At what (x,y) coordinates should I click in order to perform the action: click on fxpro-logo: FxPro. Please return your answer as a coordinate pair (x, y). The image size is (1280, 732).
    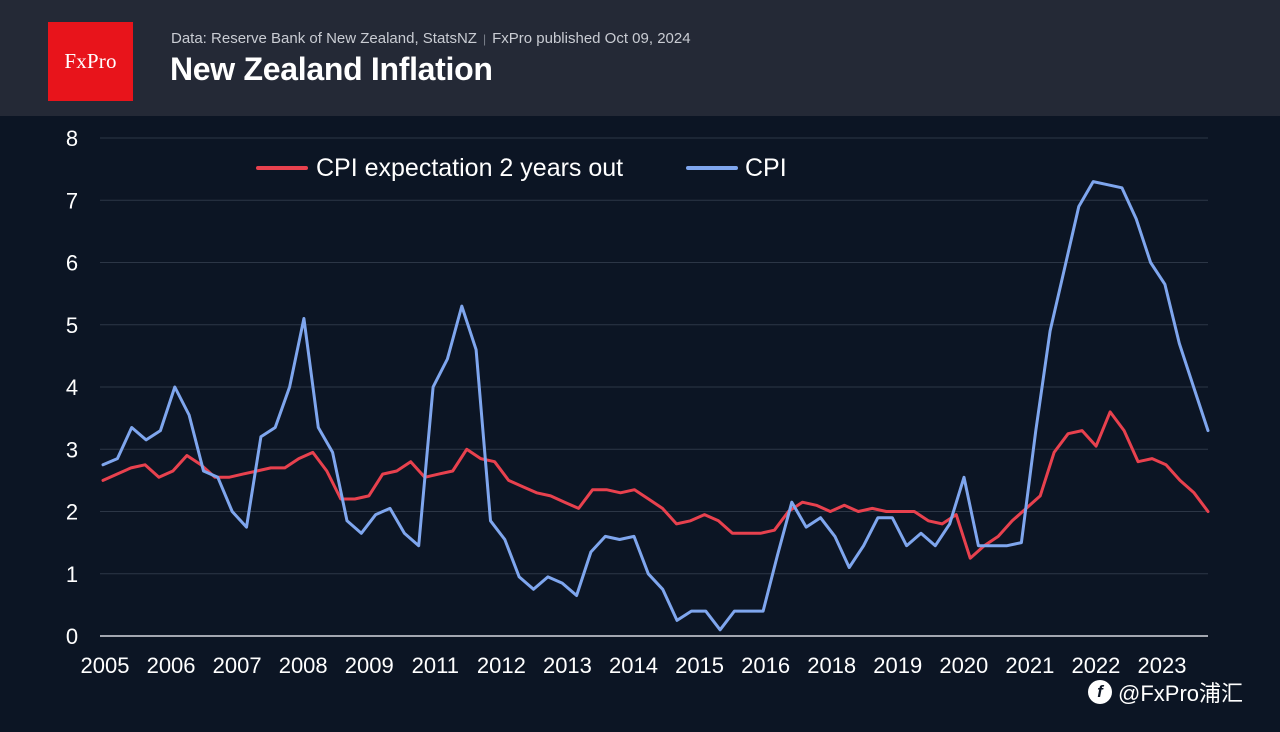
    Looking at the image, I should click on (90, 61).